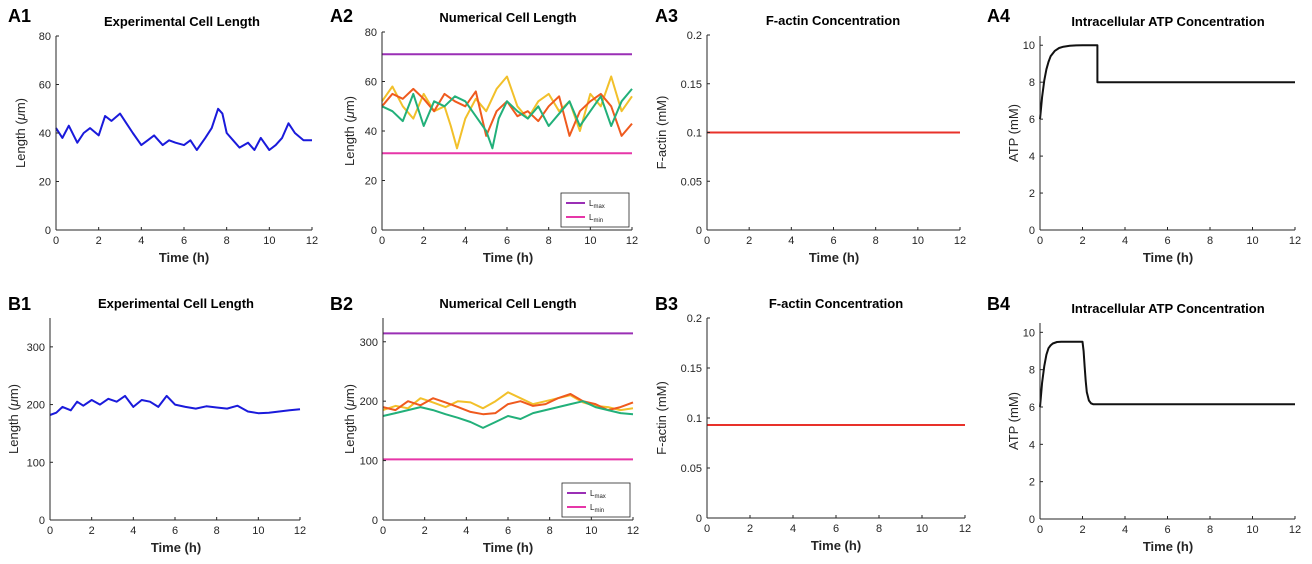  Describe the element at coordinates (36, 406) in the screenshot. I see `y-tick-label: 200` at that location.